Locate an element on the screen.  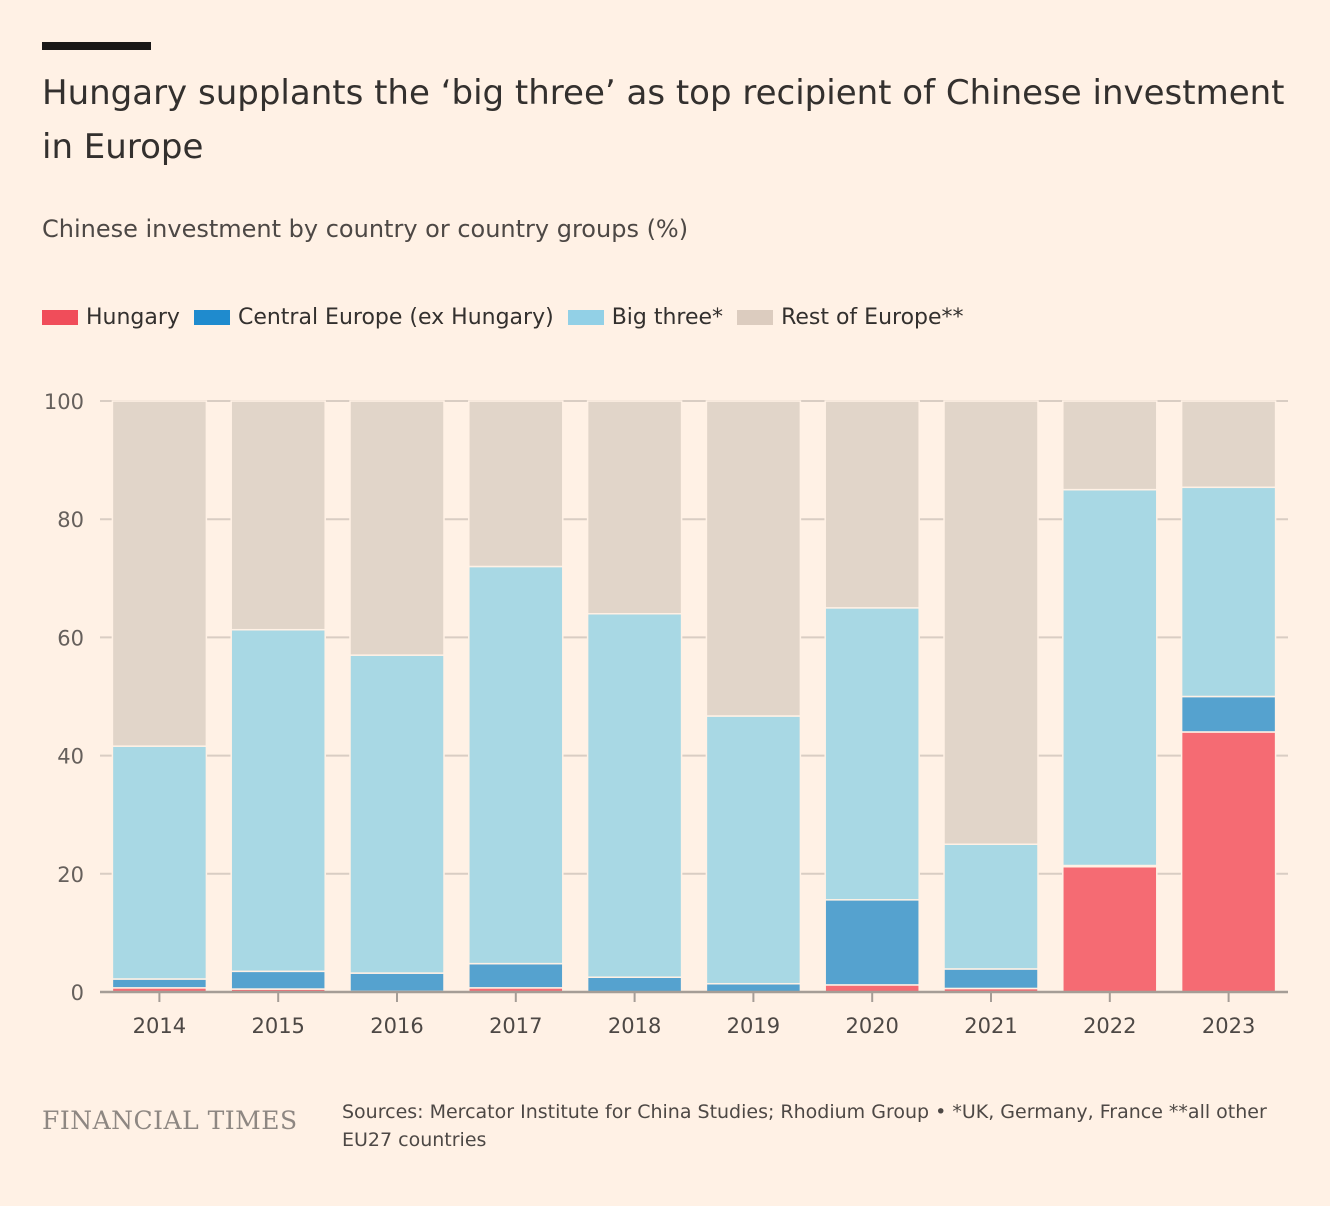
x-tick-label: 2015 is located at coordinates (277, 1026).